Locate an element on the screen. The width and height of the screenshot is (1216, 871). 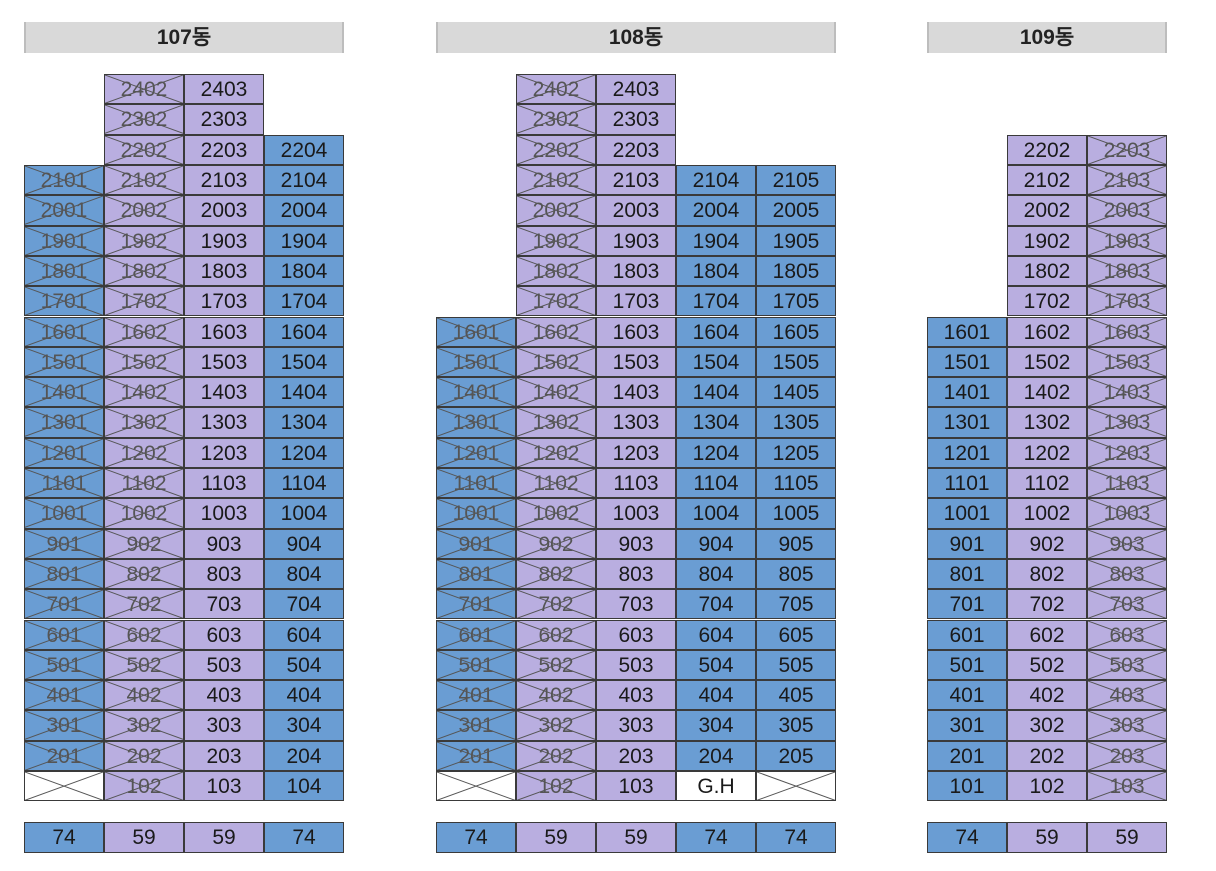
unit-number: 1501 is located at coordinates (64, 362).